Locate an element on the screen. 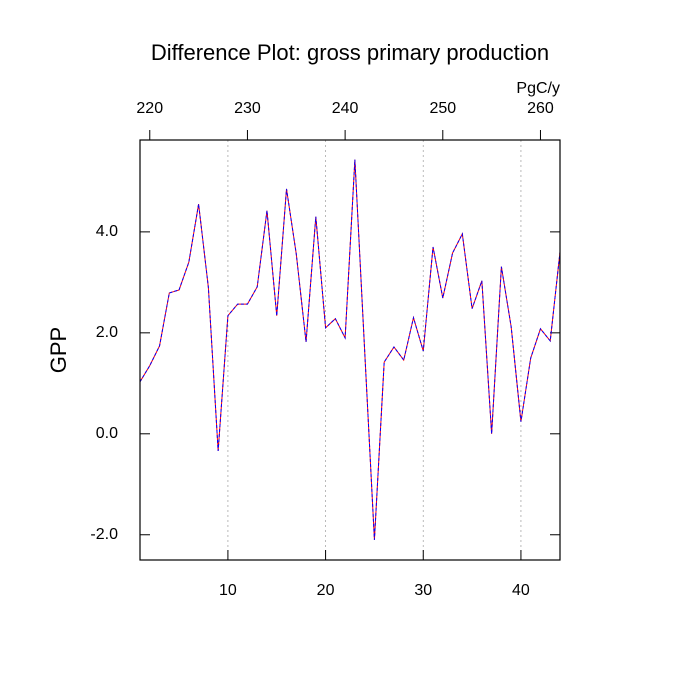  x-tick-label: 30 is located at coordinates (423, 590).